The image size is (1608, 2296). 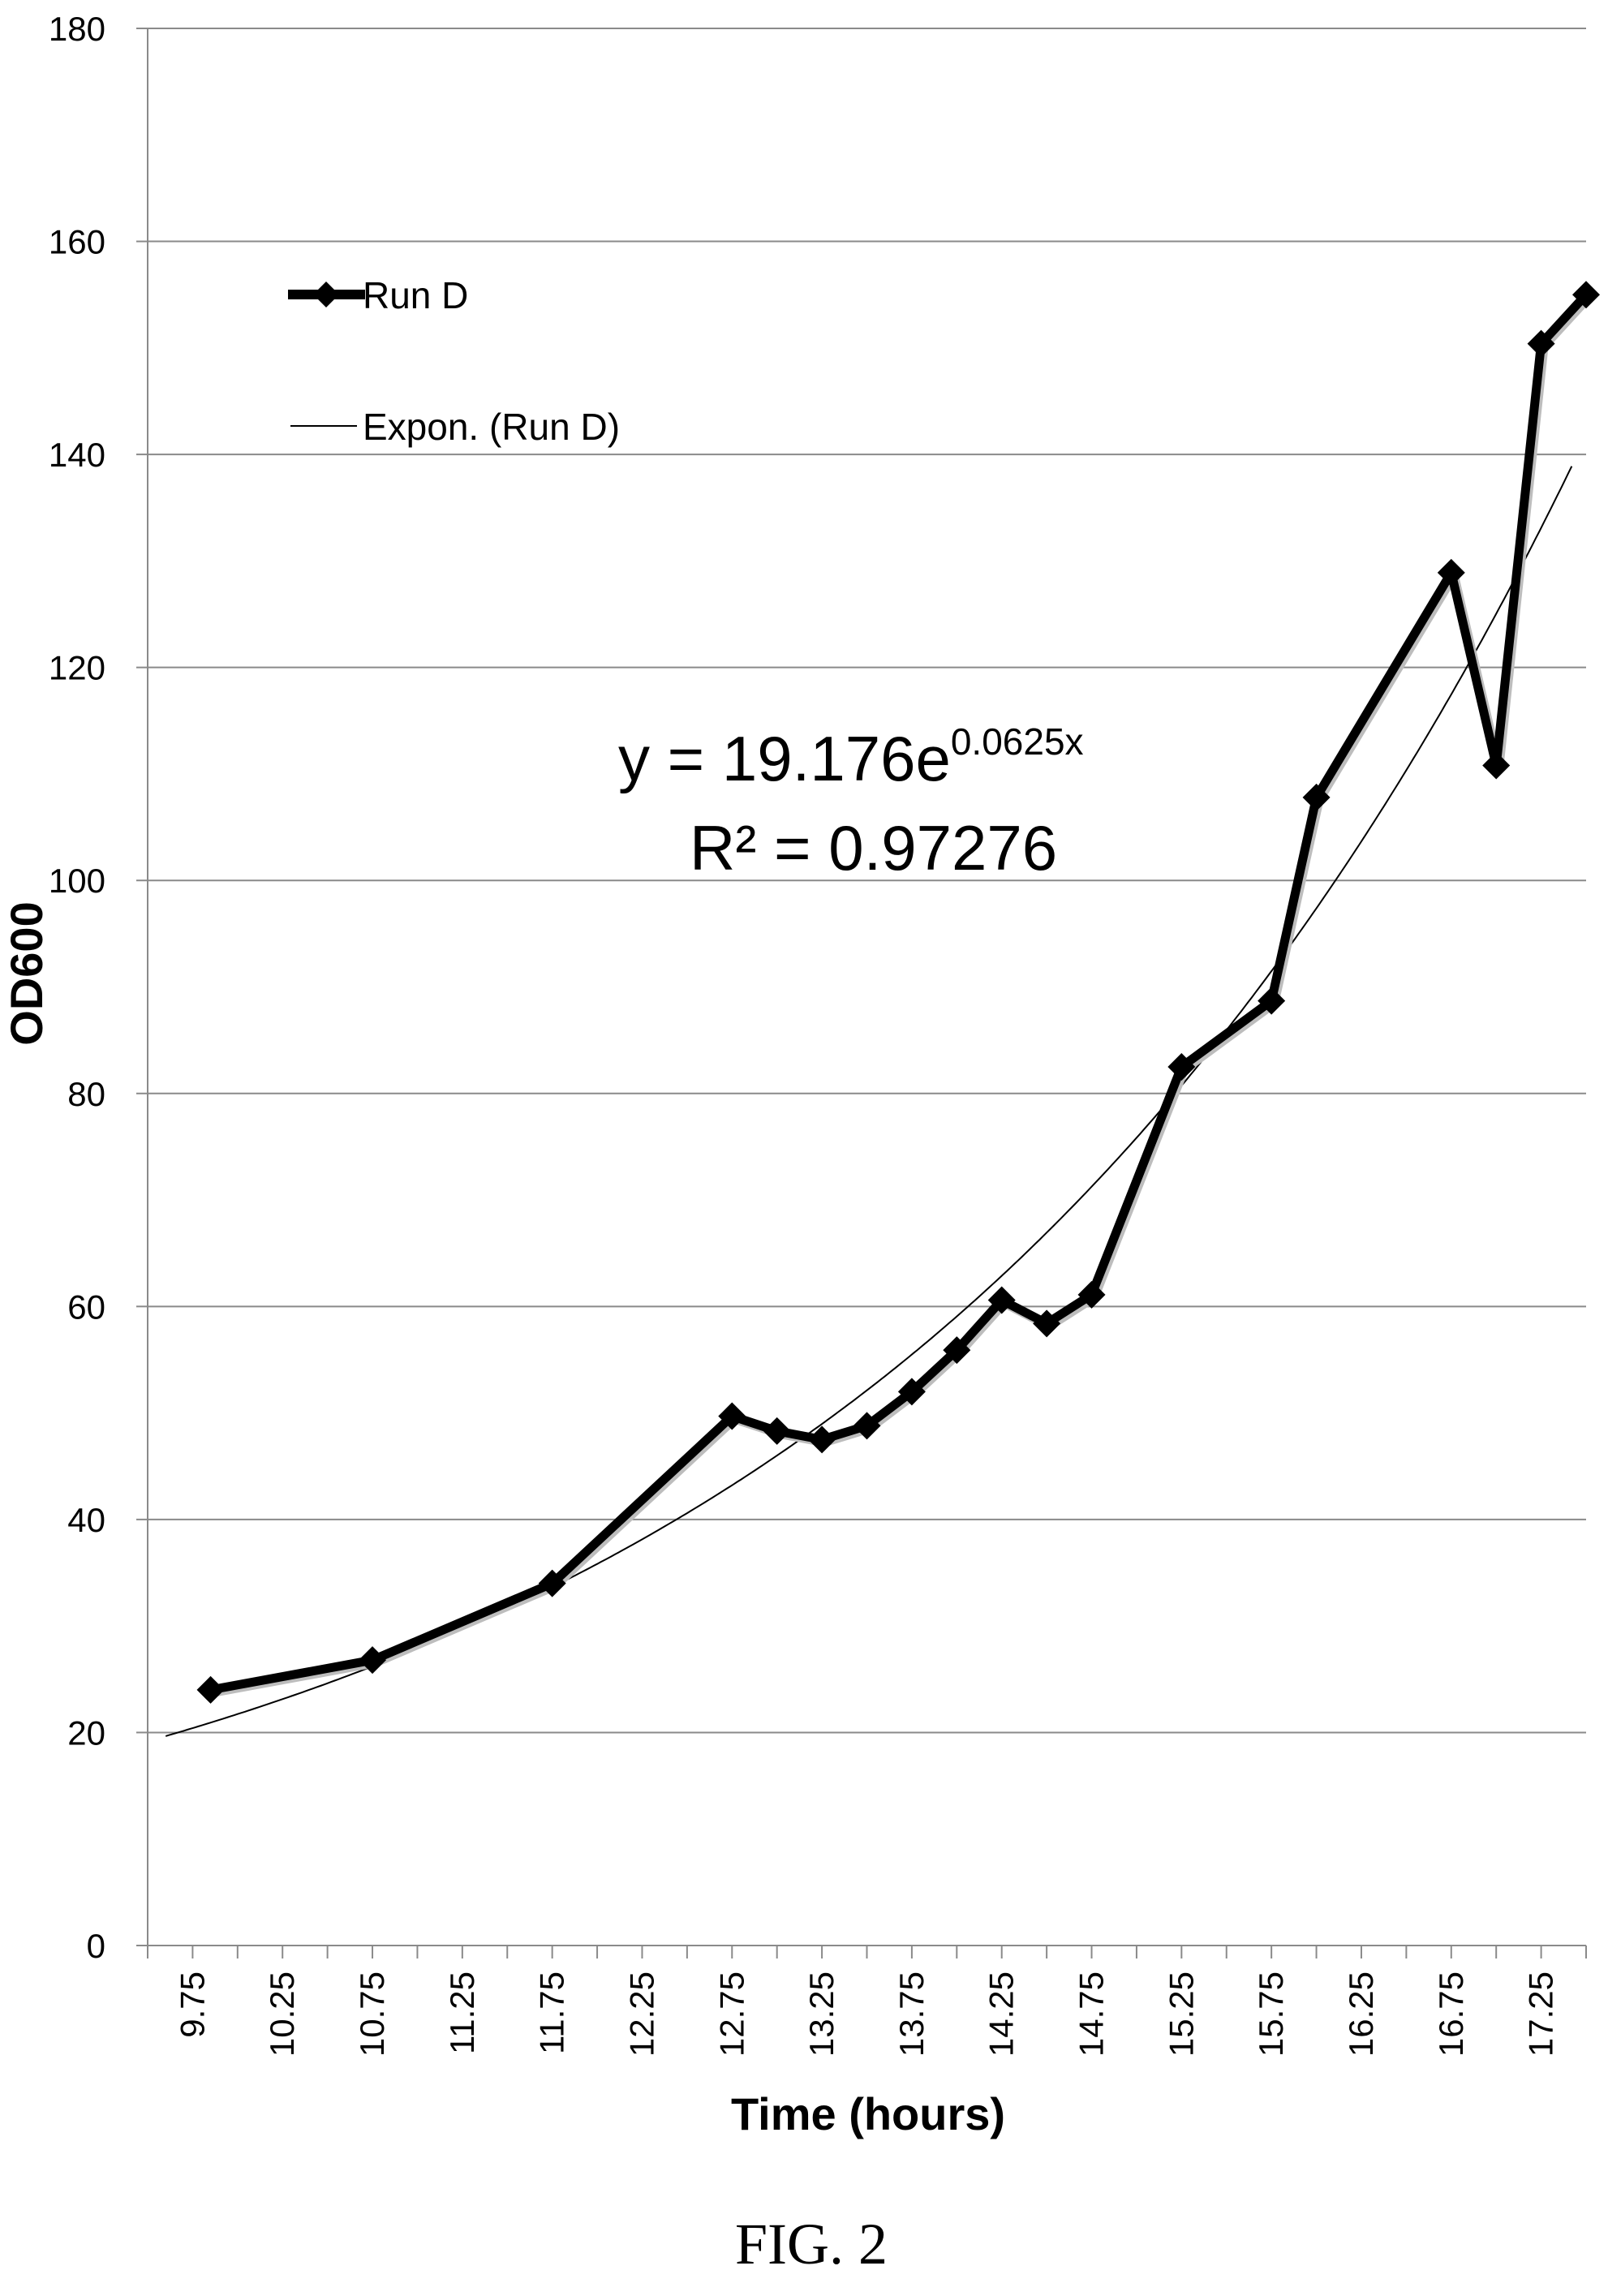 What do you see at coordinates (1451, 2014) in the screenshot?
I see `x-tick-label-16.75: 16.75` at bounding box center [1451, 2014].